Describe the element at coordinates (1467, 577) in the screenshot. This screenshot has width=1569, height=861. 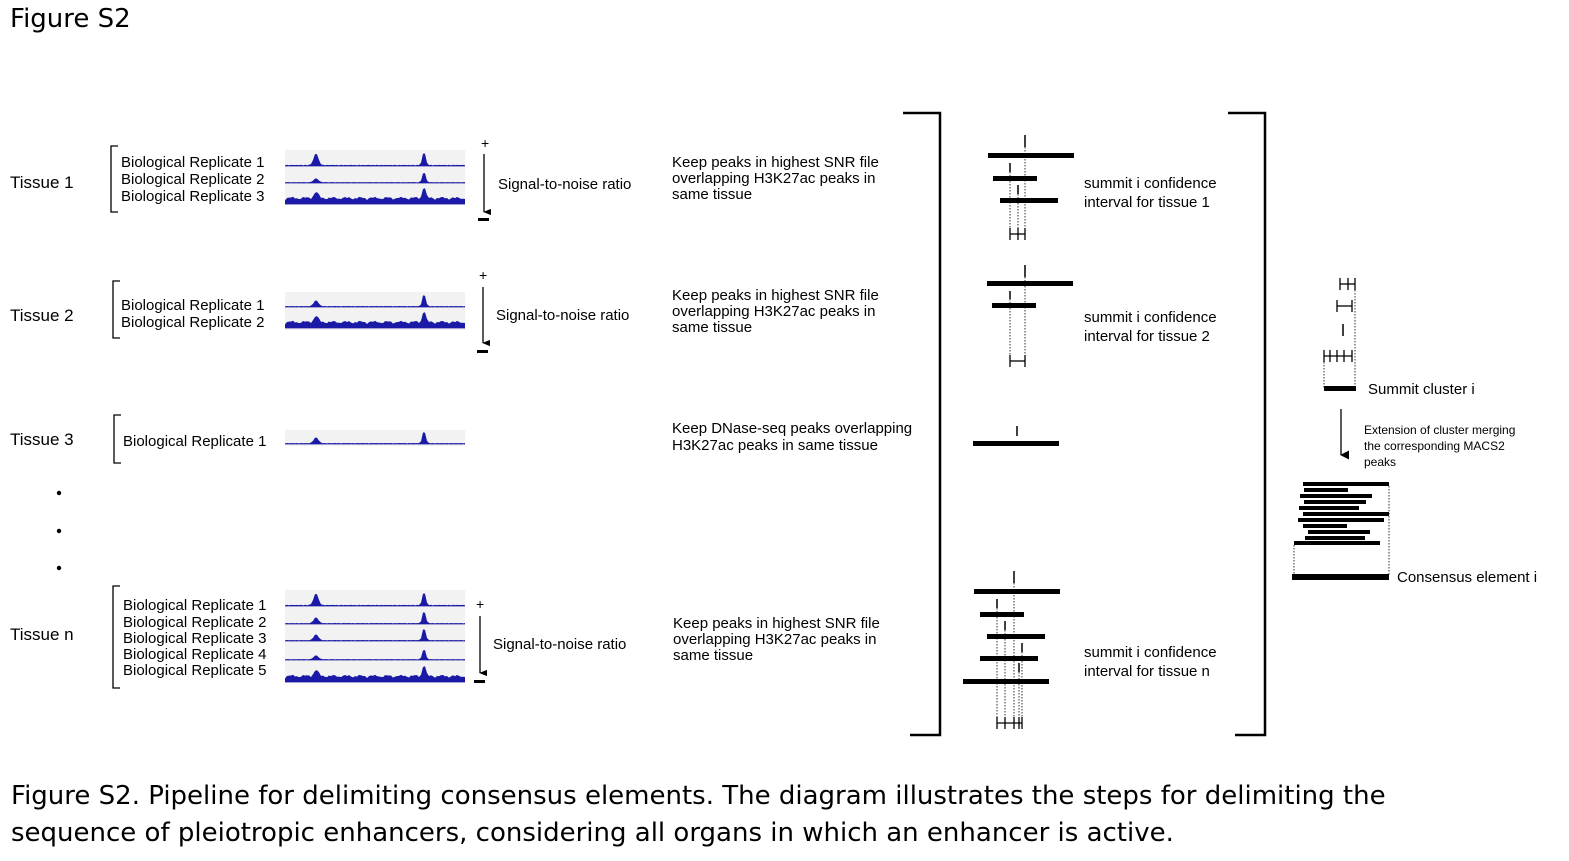
I see `consensus-label: Consensus element i` at that location.